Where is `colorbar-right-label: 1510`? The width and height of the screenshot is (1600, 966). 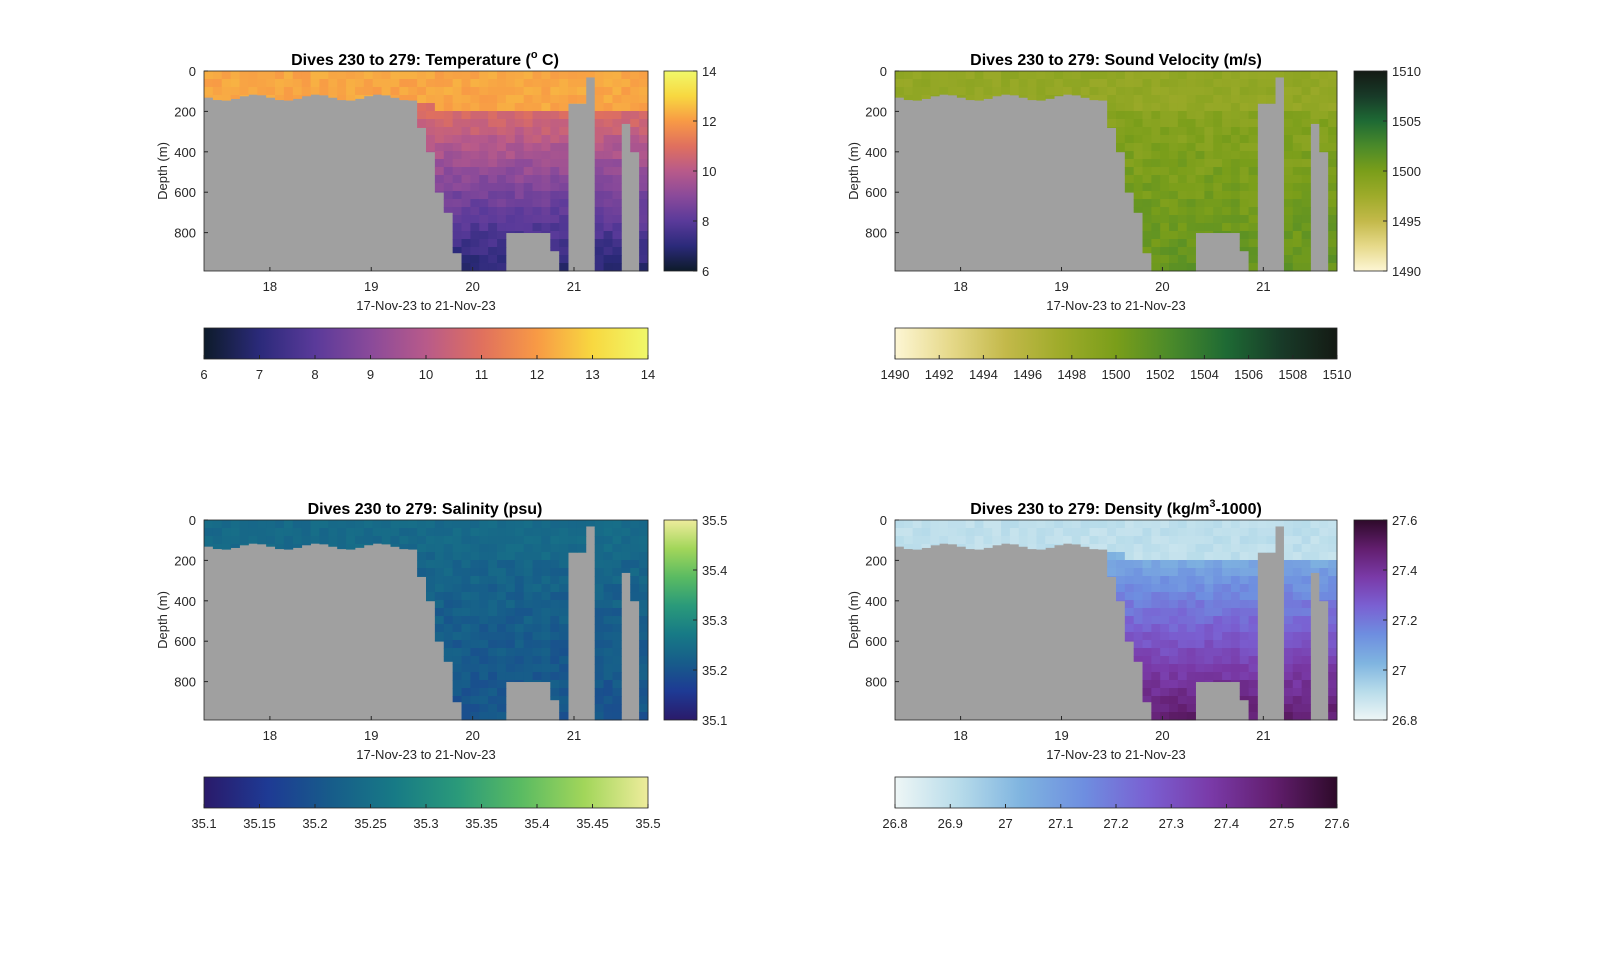 colorbar-right-label: 1510 is located at coordinates (1406, 71).